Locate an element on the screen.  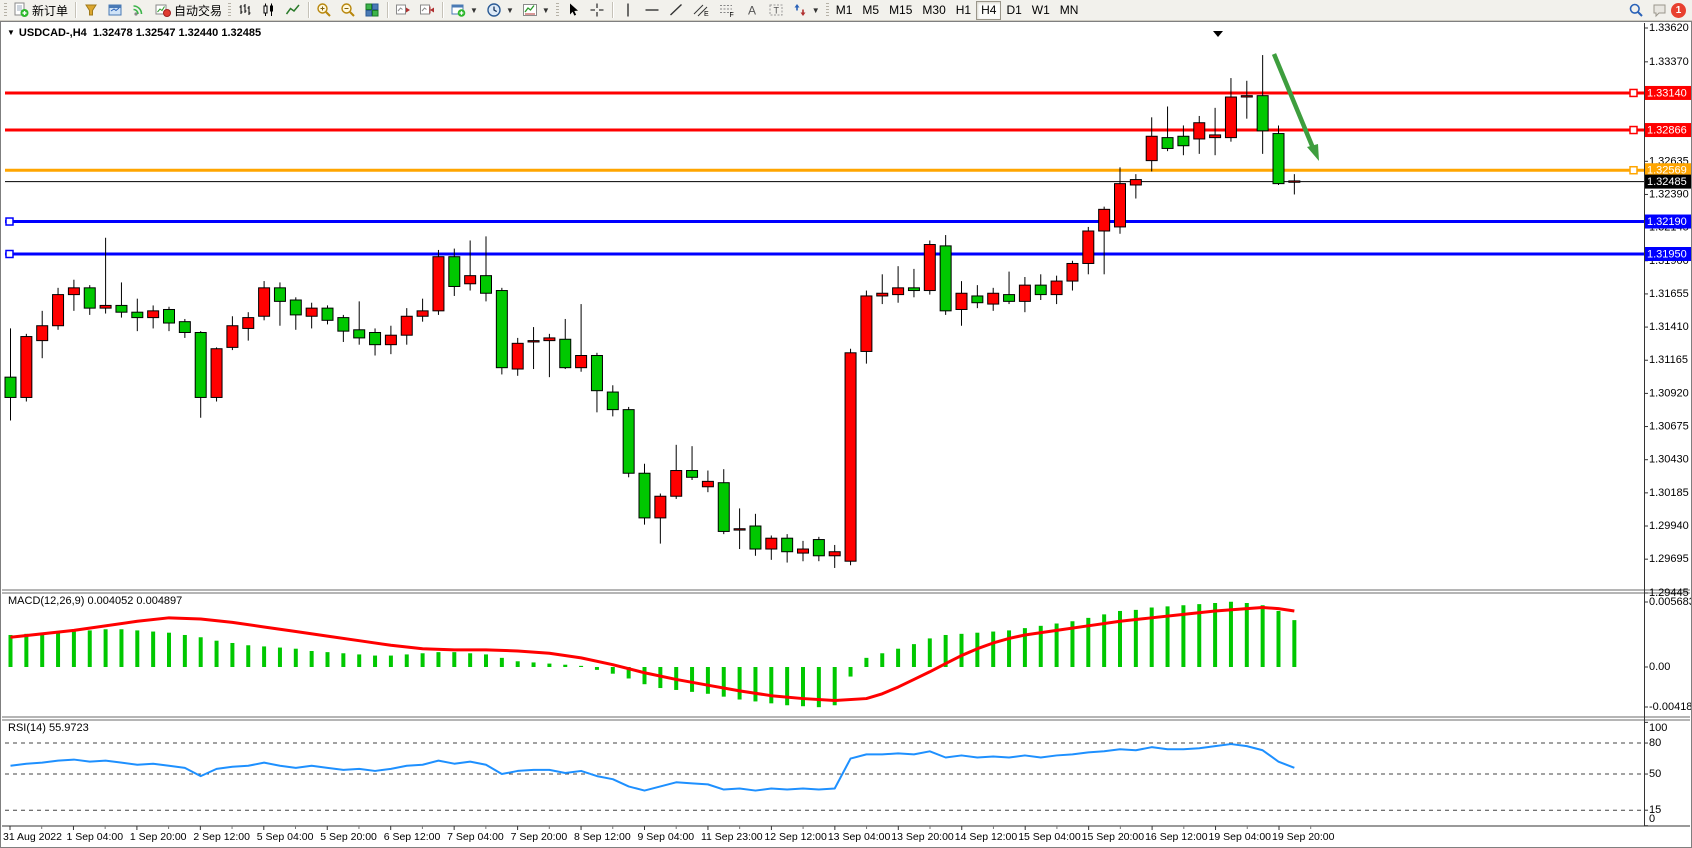
horizontal-line-button is located at coordinates (652, 10).